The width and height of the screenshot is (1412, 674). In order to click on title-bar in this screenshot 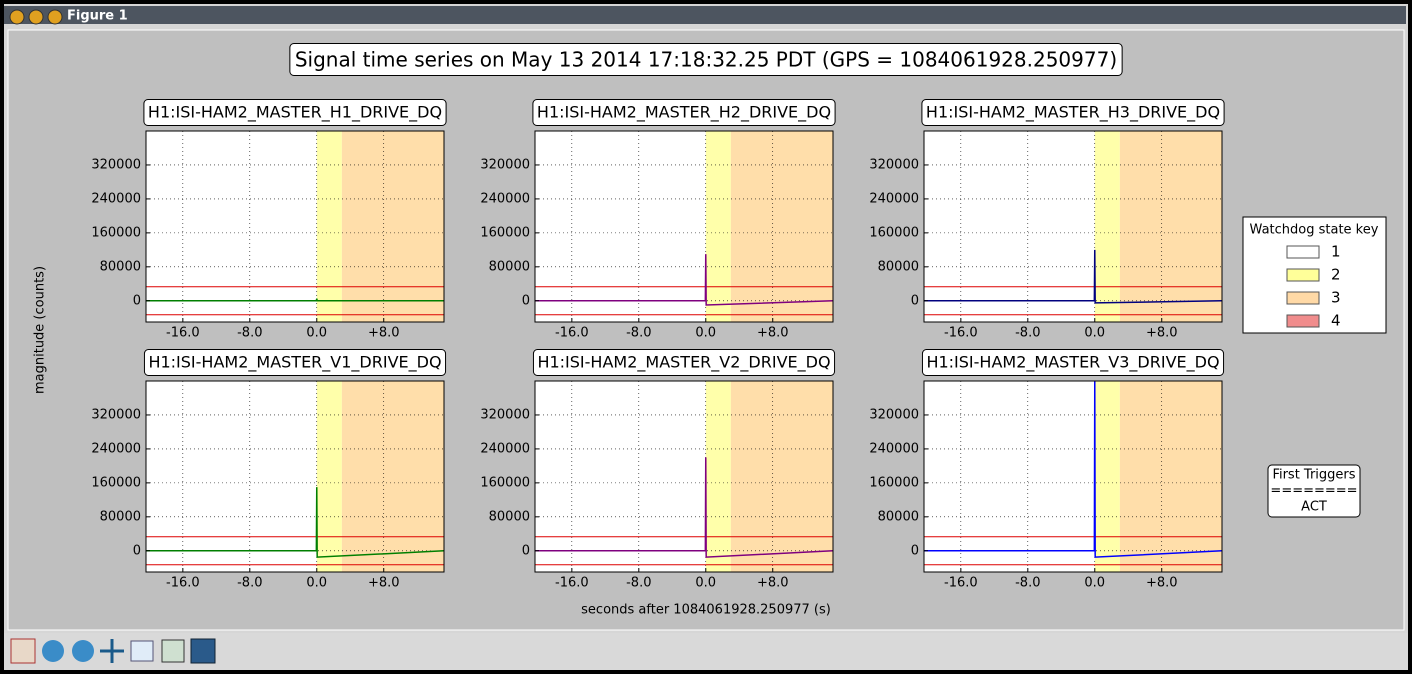, I will do `click(705, 15)`.